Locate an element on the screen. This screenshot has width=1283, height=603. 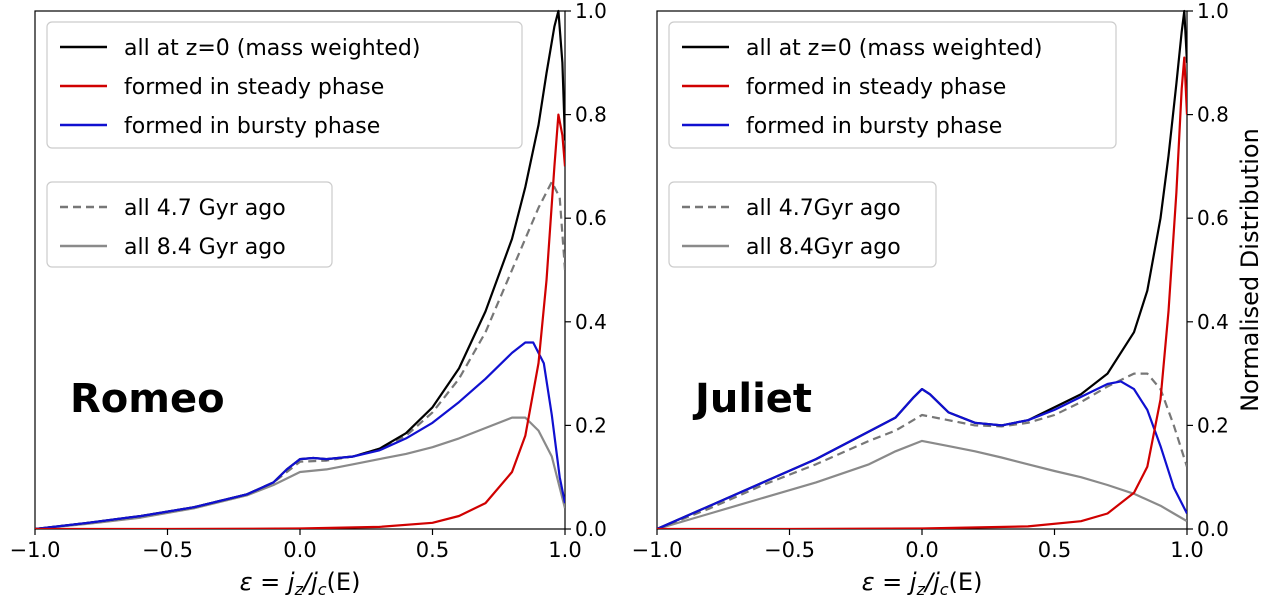
legend-past: all 4.7 Gyr ago all 8.4 Gyr ago is located at coordinates (189, 224).